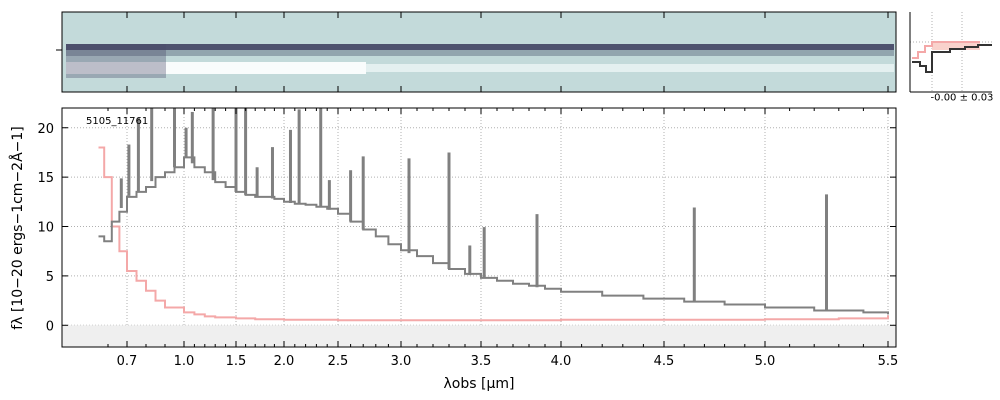  I want to click on trace-blue-noise, so click(116, 61).